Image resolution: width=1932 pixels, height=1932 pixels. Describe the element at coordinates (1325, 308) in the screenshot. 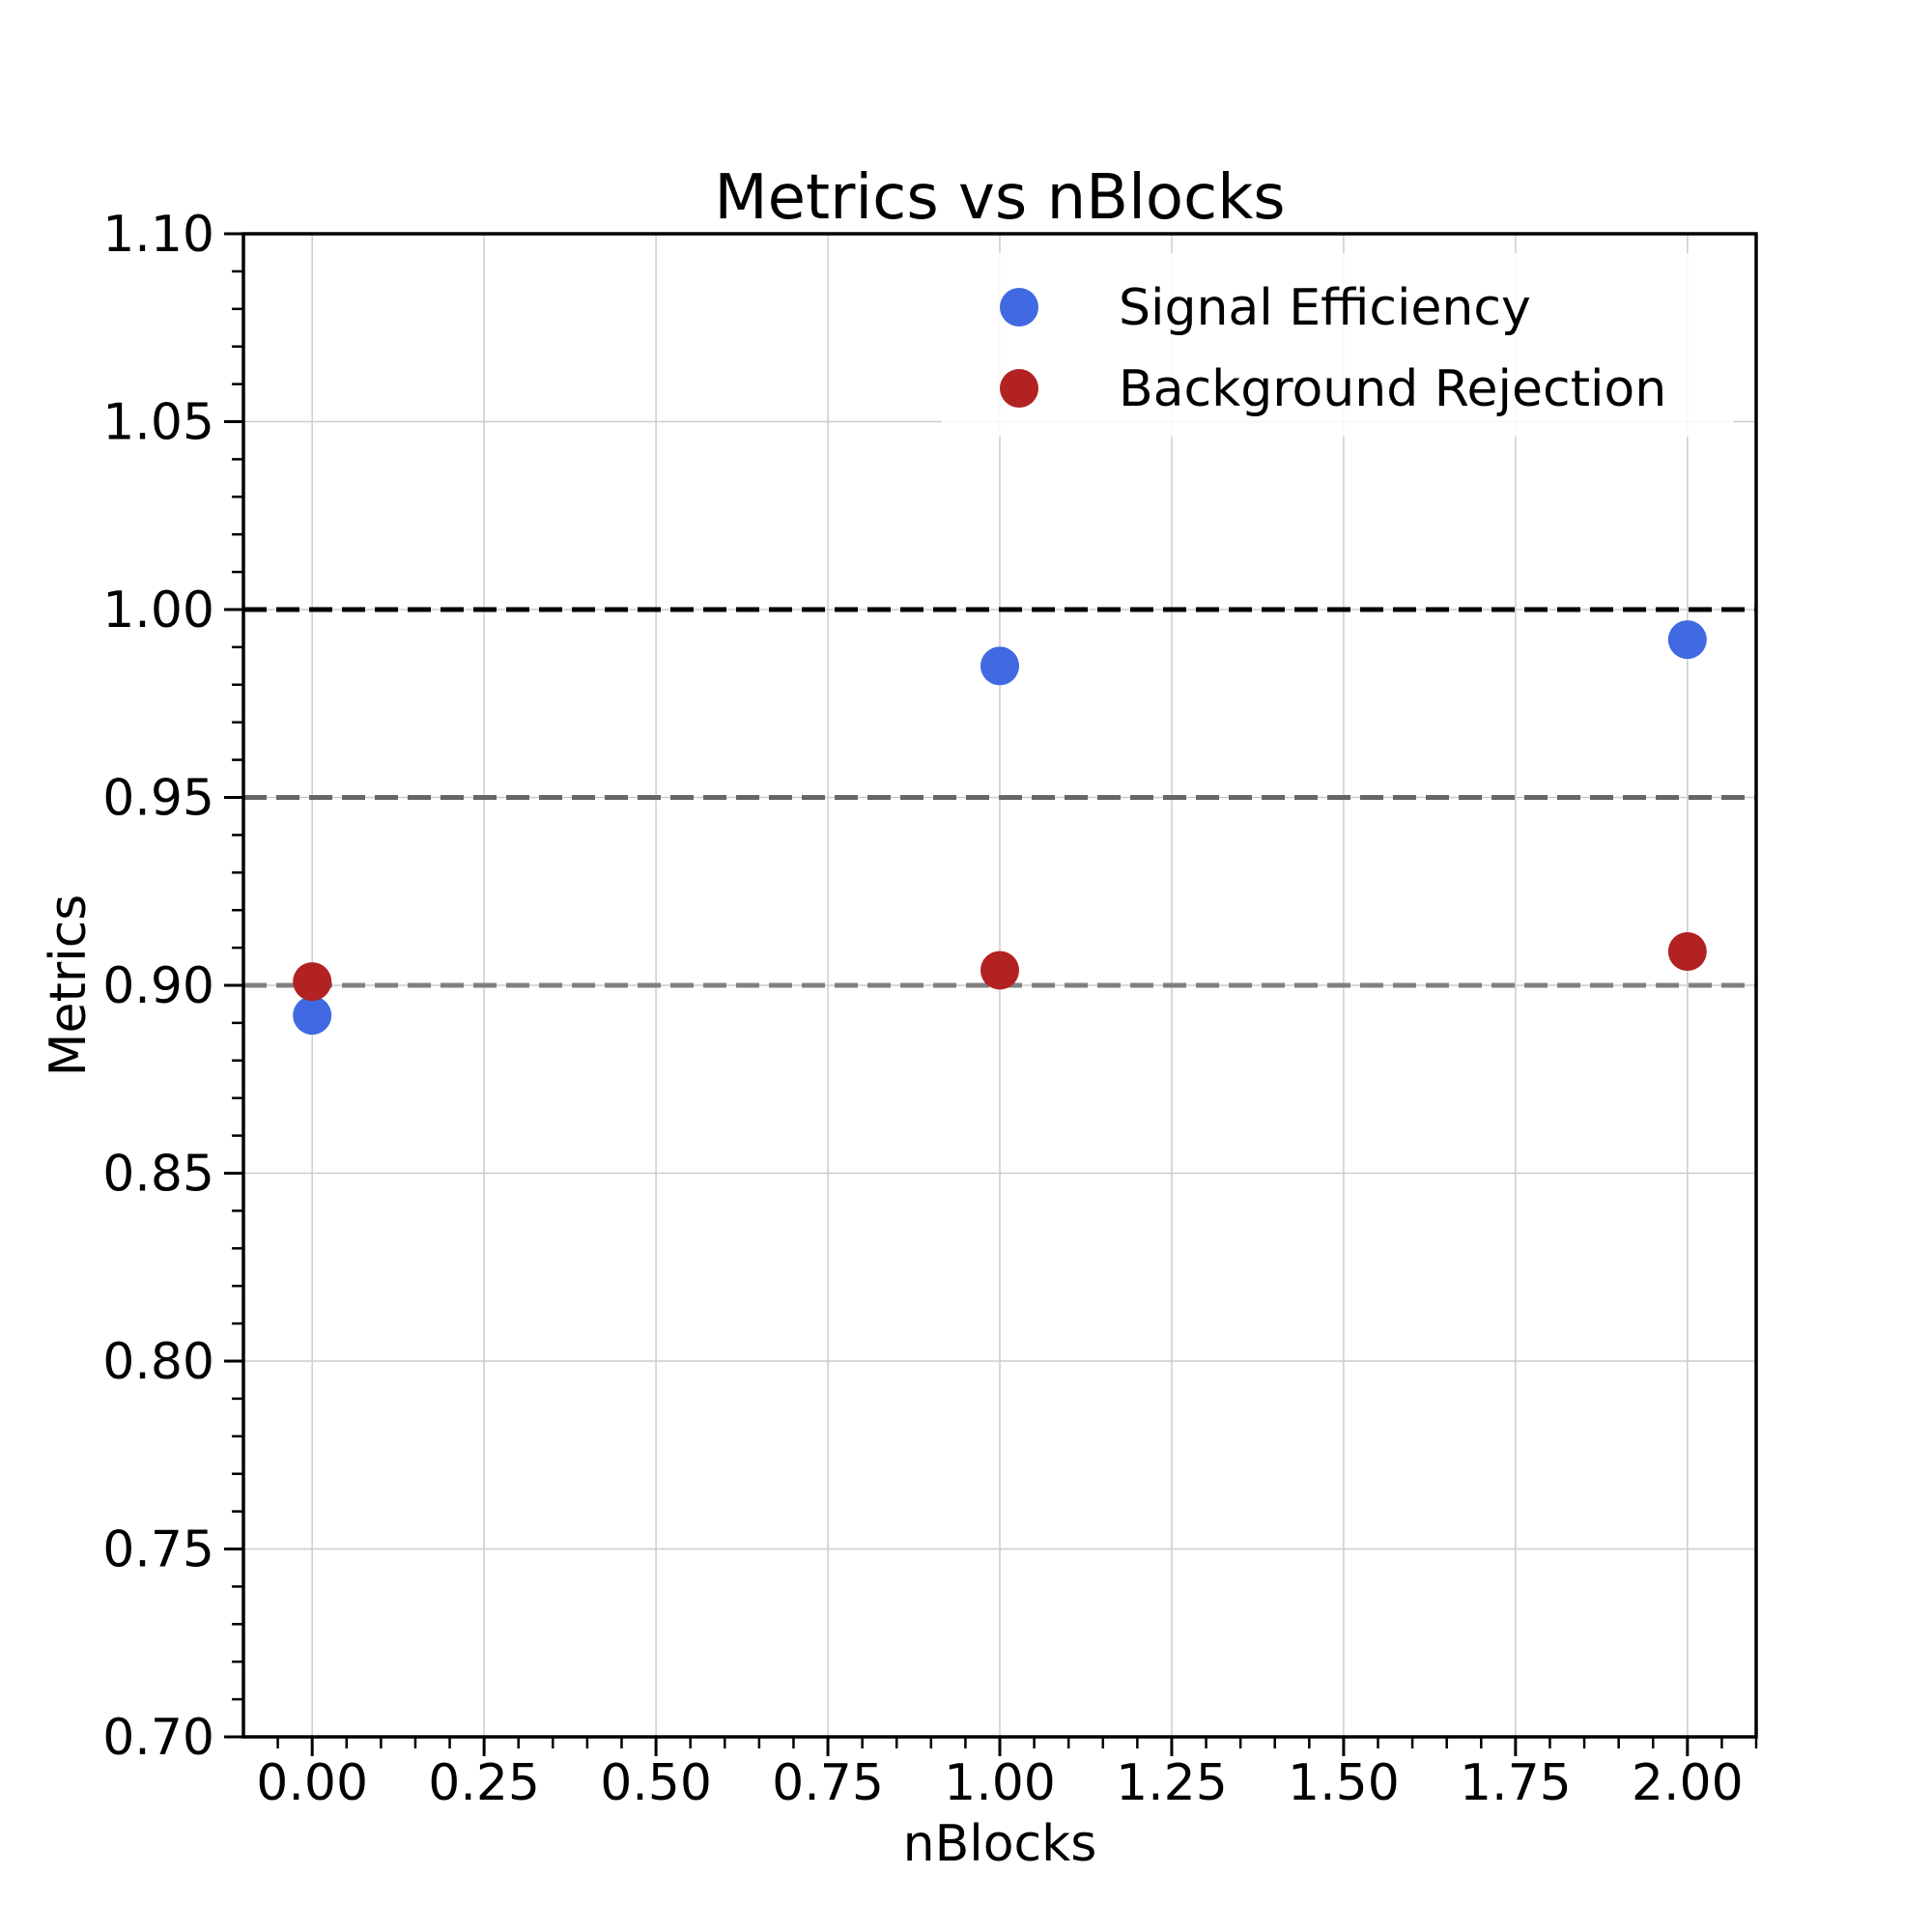

I see `legend-label: Signal Efficiency` at that location.